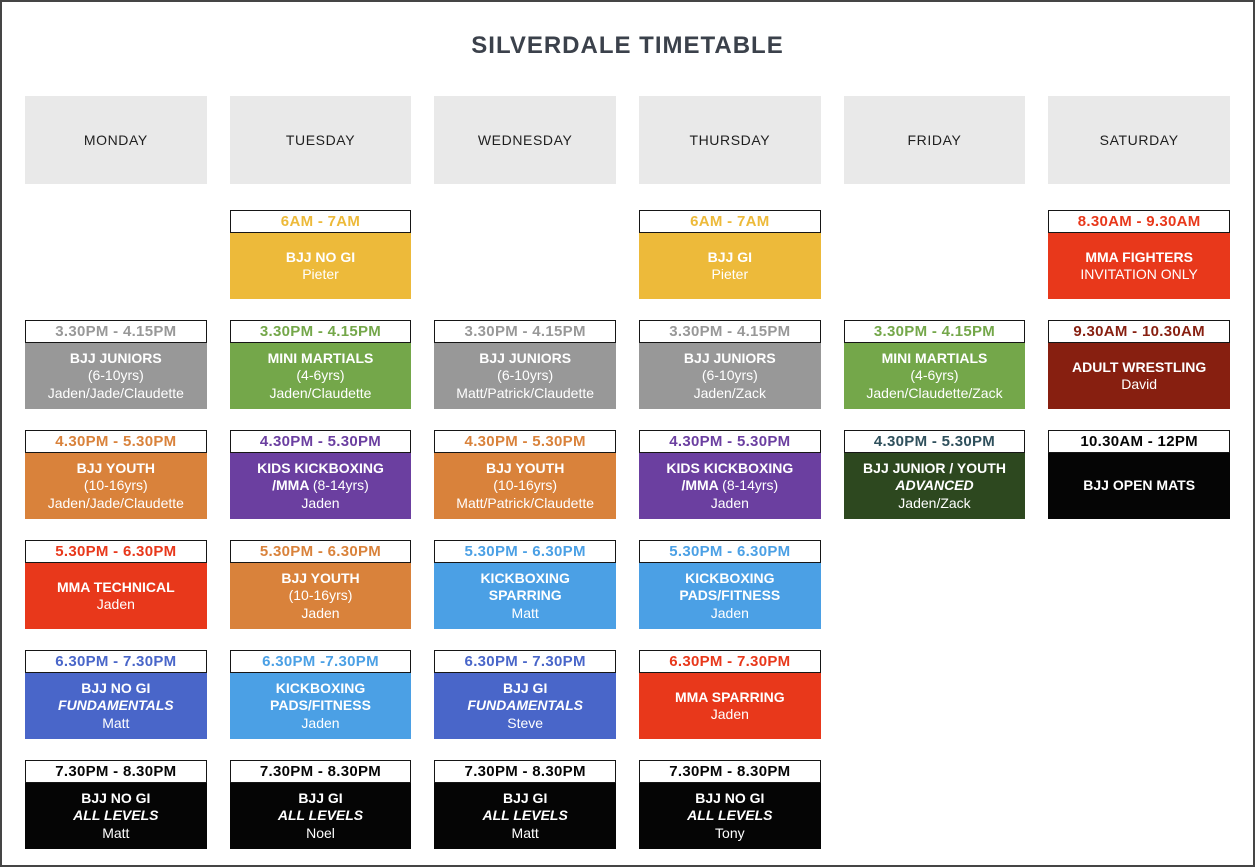 Image resolution: width=1255 pixels, height=867 pixels. I want to click on class-block: 5.30PM - 6.30PM KICKBOXING SPARRING Matt, so click(525, 584).